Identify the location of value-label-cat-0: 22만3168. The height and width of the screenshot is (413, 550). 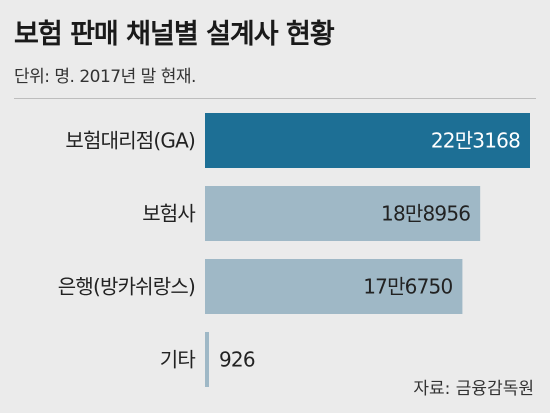
(475, 141).